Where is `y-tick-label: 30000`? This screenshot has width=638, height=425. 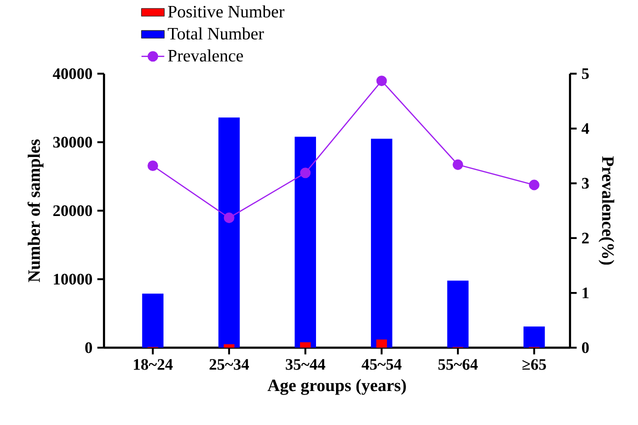 y-tick-label: 30000 is located at coordinates (72, 142).